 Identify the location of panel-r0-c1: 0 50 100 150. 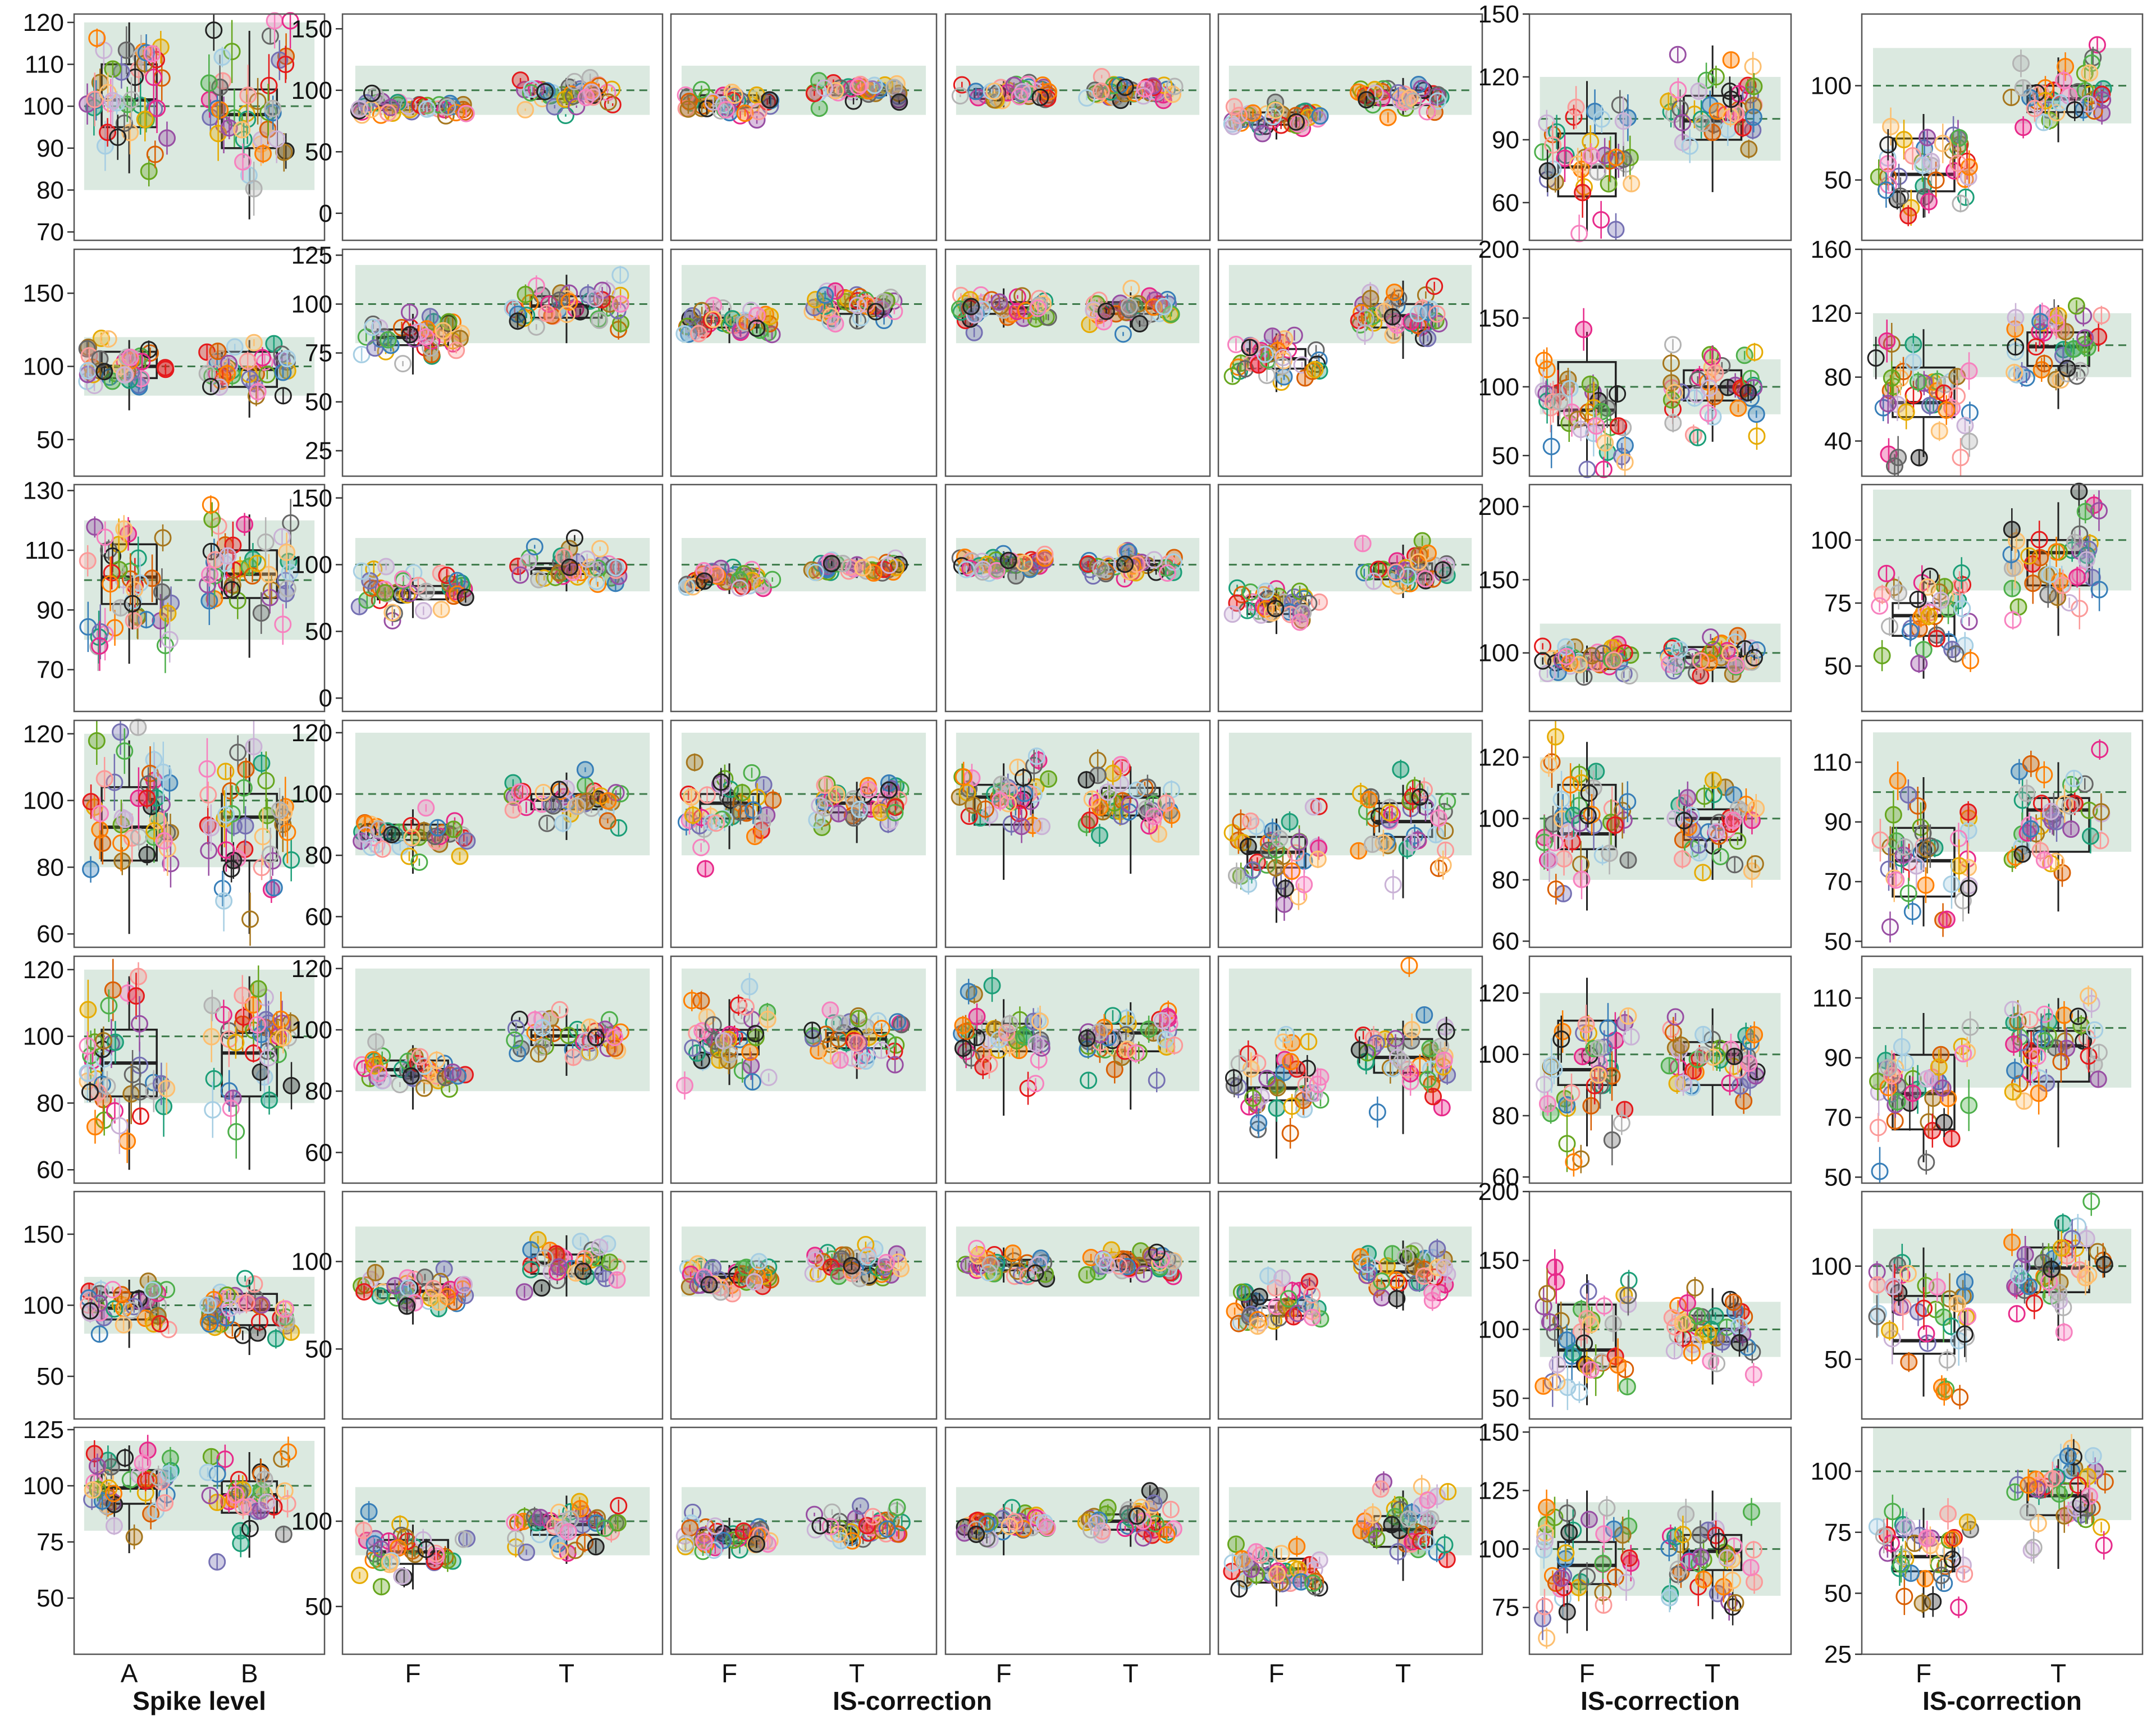
(477, 127).